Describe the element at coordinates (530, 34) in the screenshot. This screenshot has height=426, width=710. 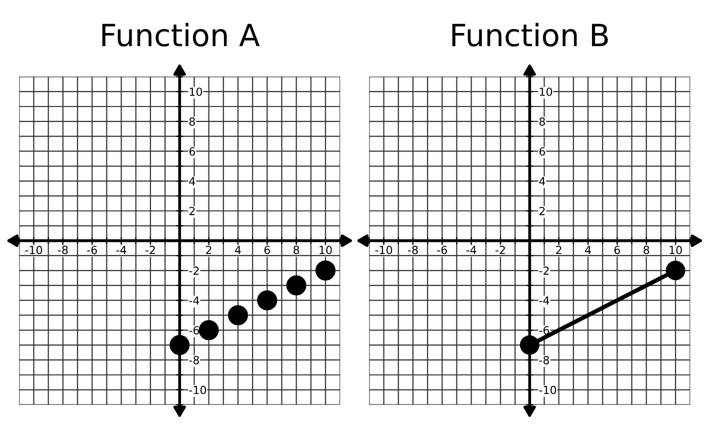
I see `chart-title: Function B` at that location.